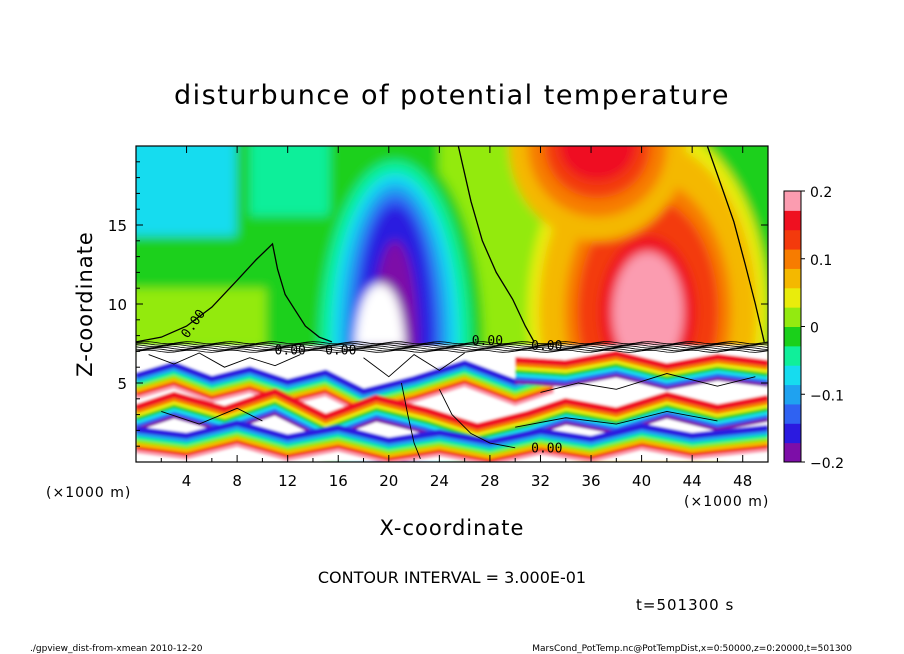  I want to click on y-tick-label: 5, so click(122, 384).